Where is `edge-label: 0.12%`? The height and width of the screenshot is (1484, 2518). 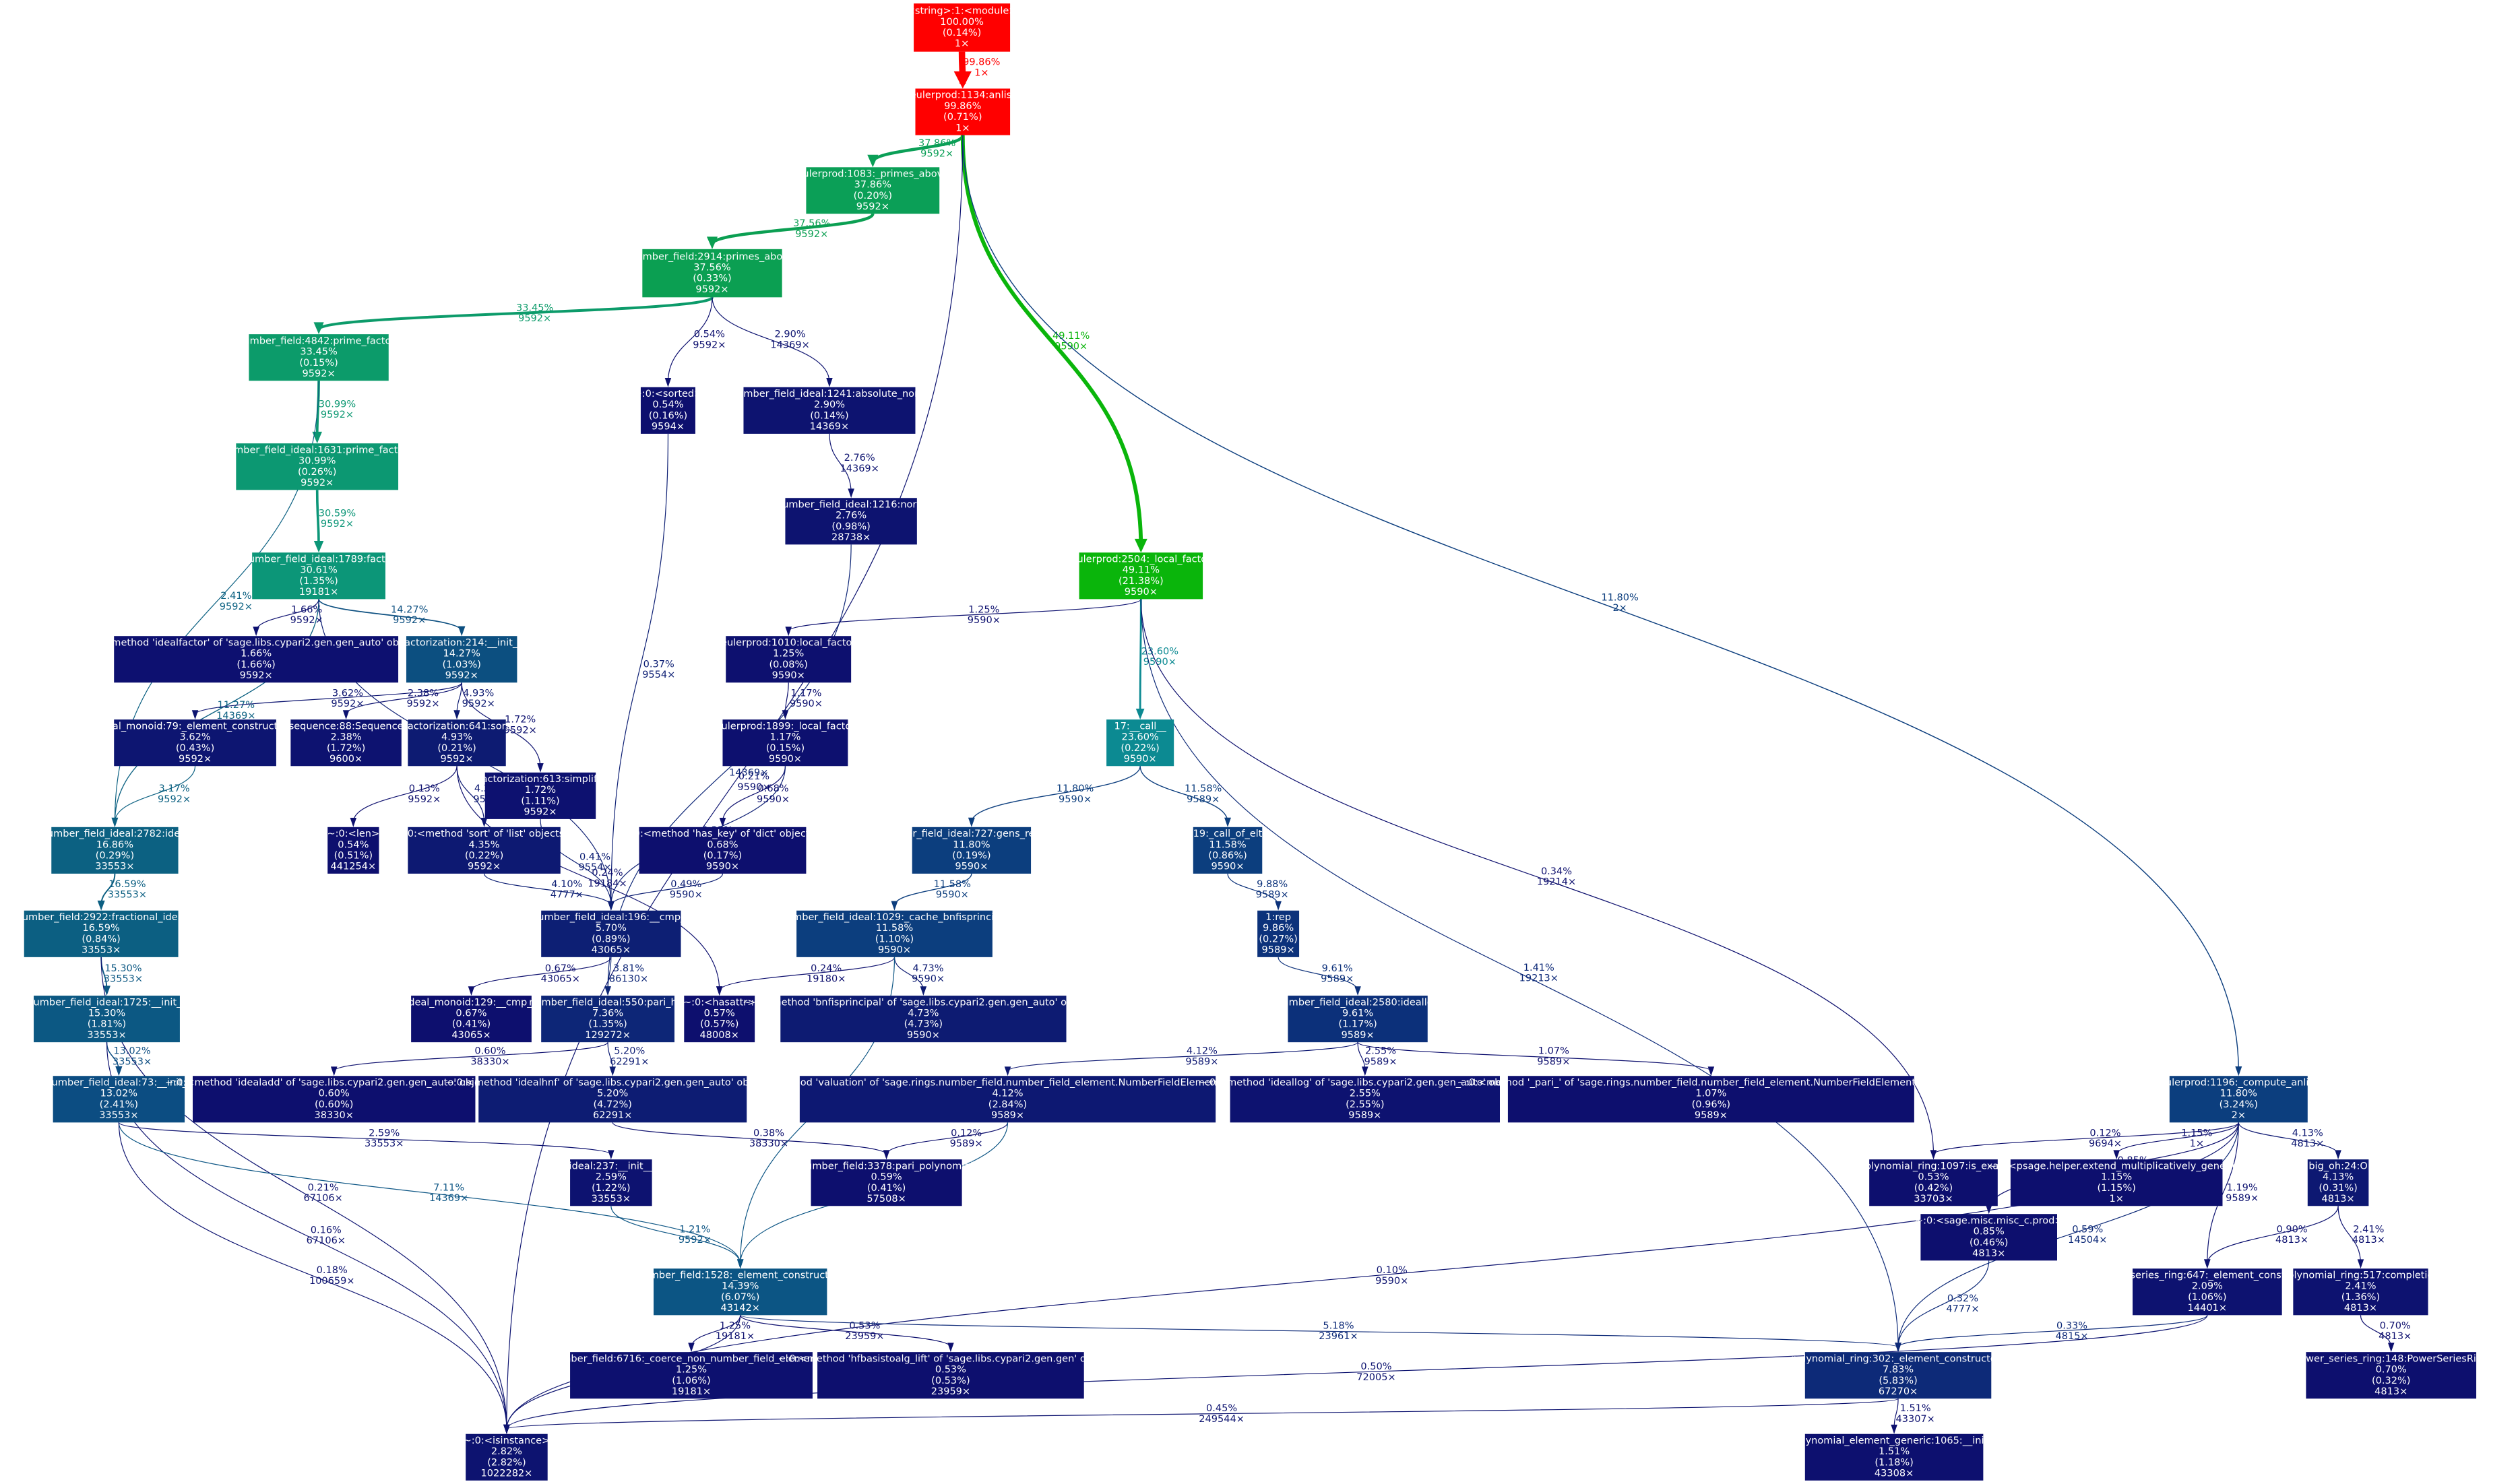 edge-label: 0.12% is located at coordinates (967, 1133).